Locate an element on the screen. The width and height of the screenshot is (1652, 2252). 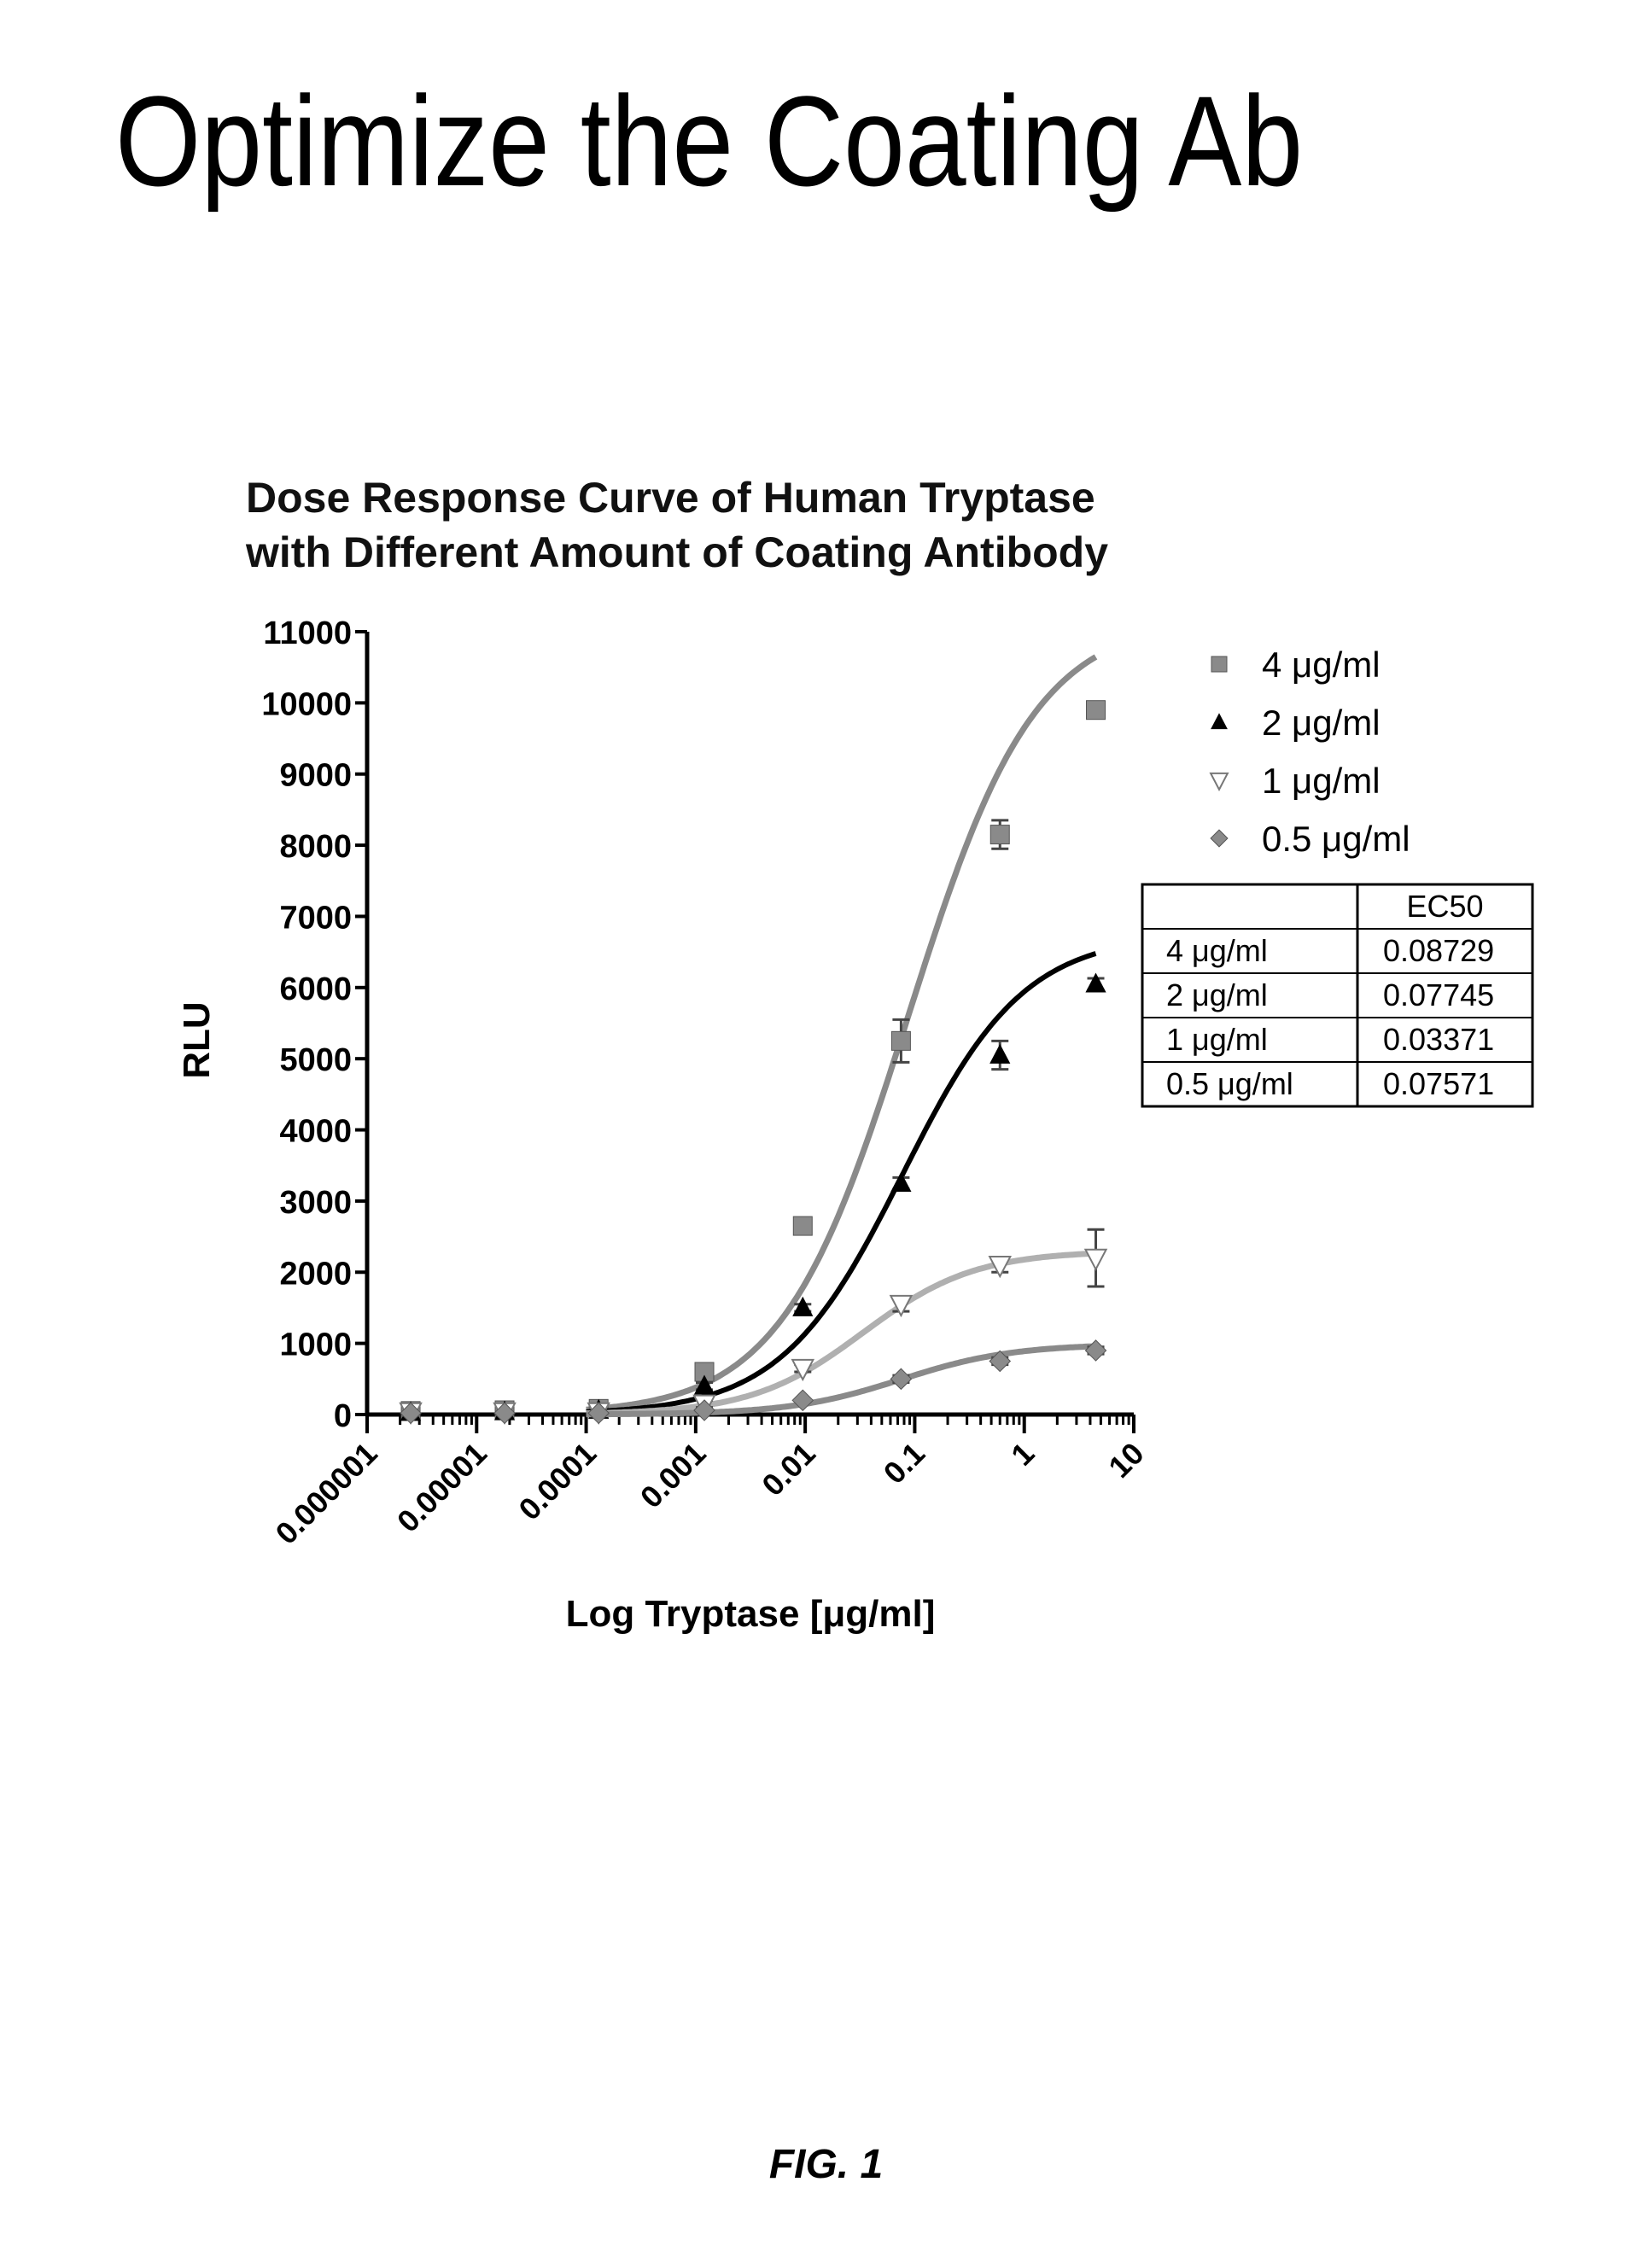
y-tick-label: 0 is located at coordinates (343, 1416).